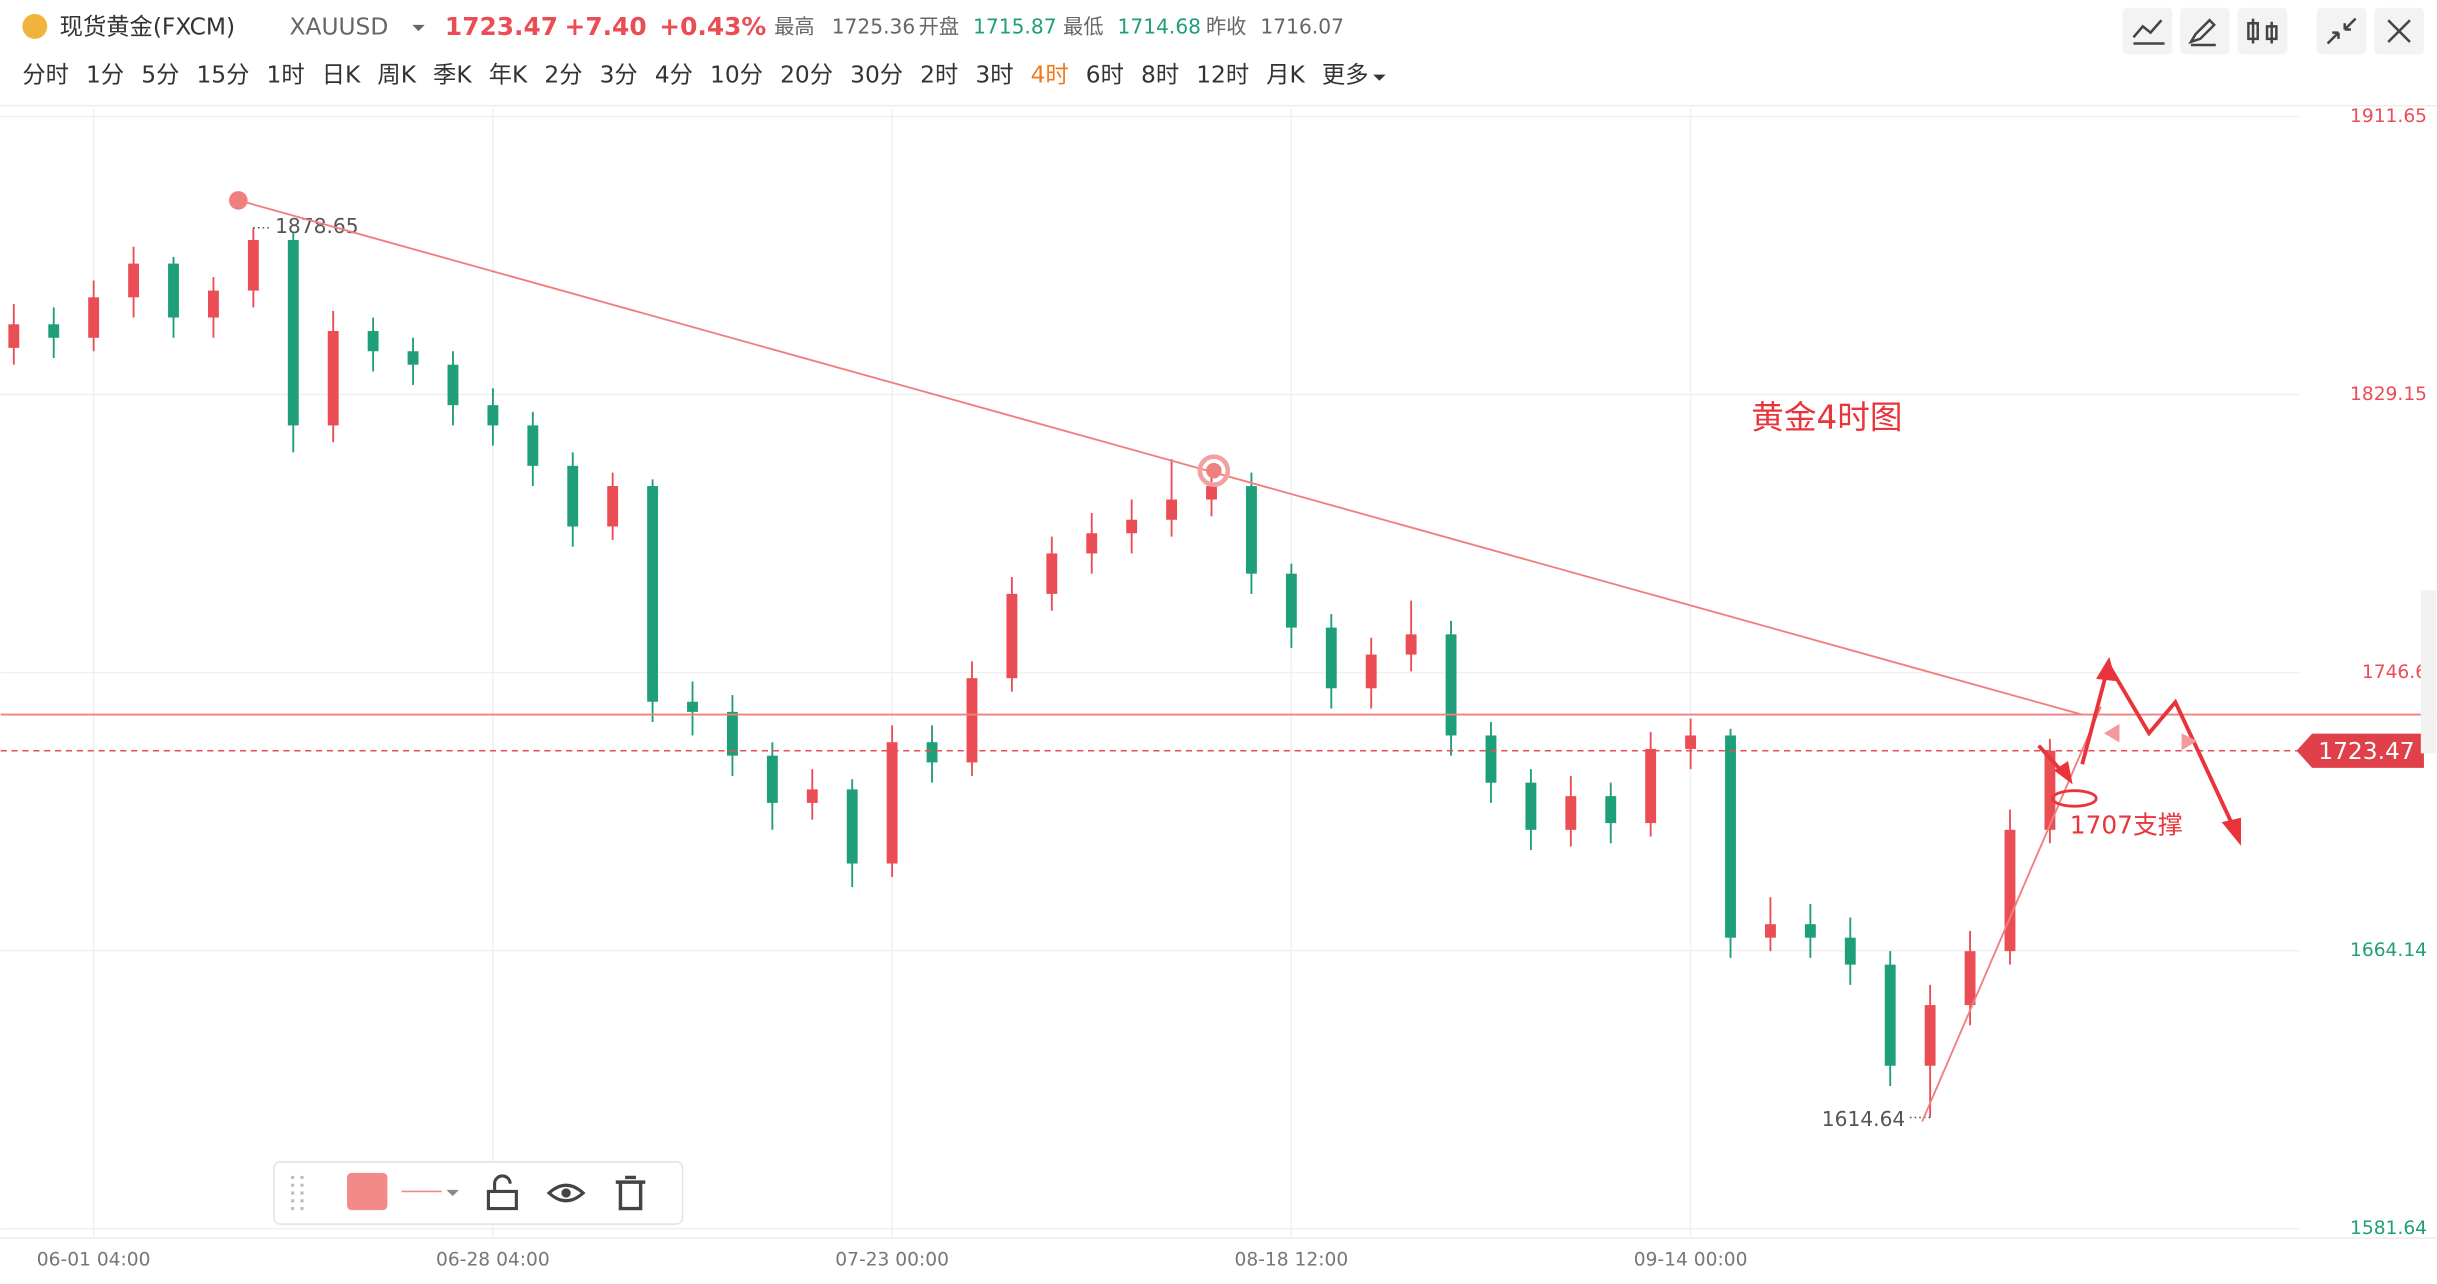  Describe the element at coordinates (286, 75) in the screenshot. I see `period-tab: 1时` at that location.